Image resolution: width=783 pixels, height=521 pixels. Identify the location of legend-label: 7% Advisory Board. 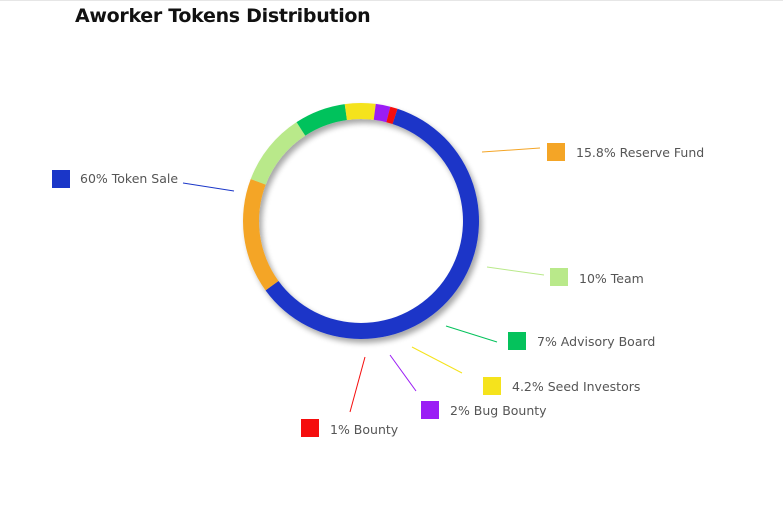
(596, 341).